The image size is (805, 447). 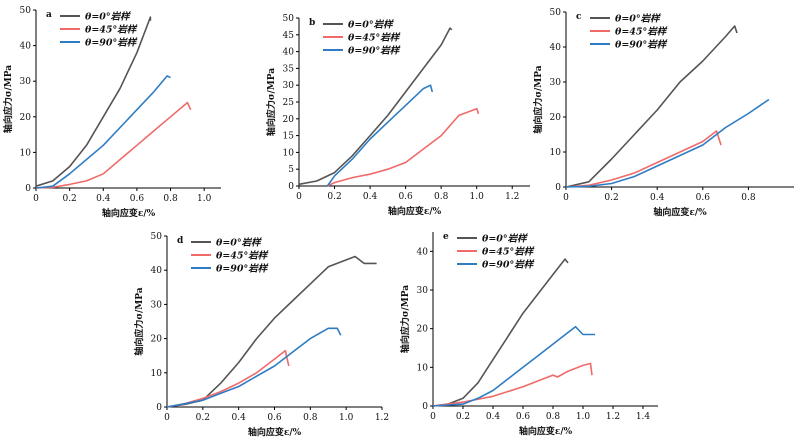 What do you see at coordinates (291, 170) in the screenshot?
I see `y-tick-label: 5` at bounding box center [291, 170].